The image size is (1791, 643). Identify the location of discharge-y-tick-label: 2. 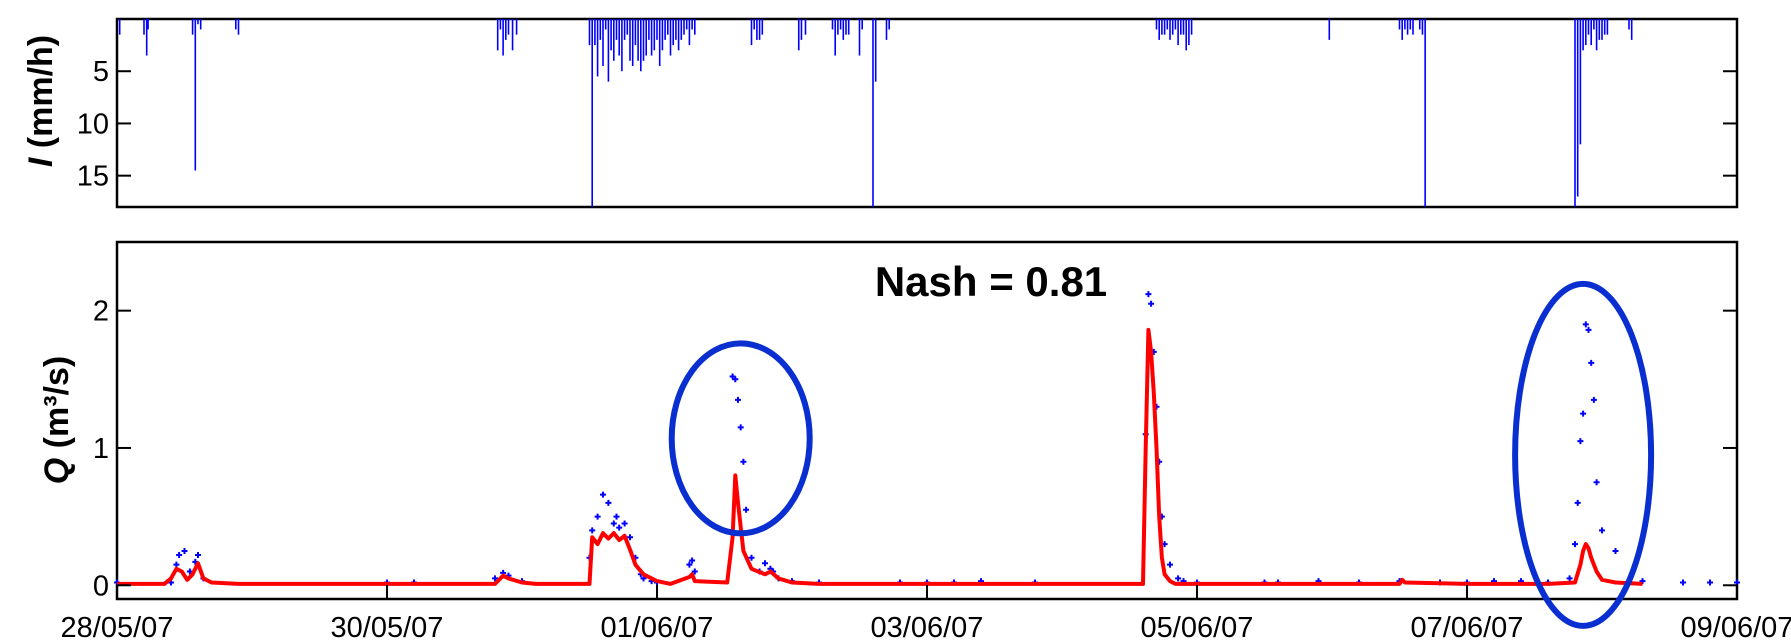
(101, 312).